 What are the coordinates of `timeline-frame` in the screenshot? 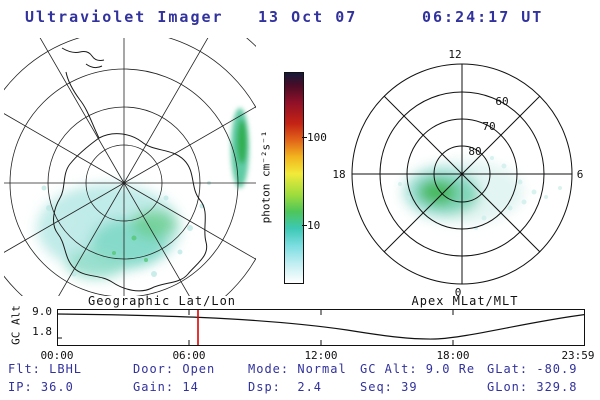 It's located at (321, 327).